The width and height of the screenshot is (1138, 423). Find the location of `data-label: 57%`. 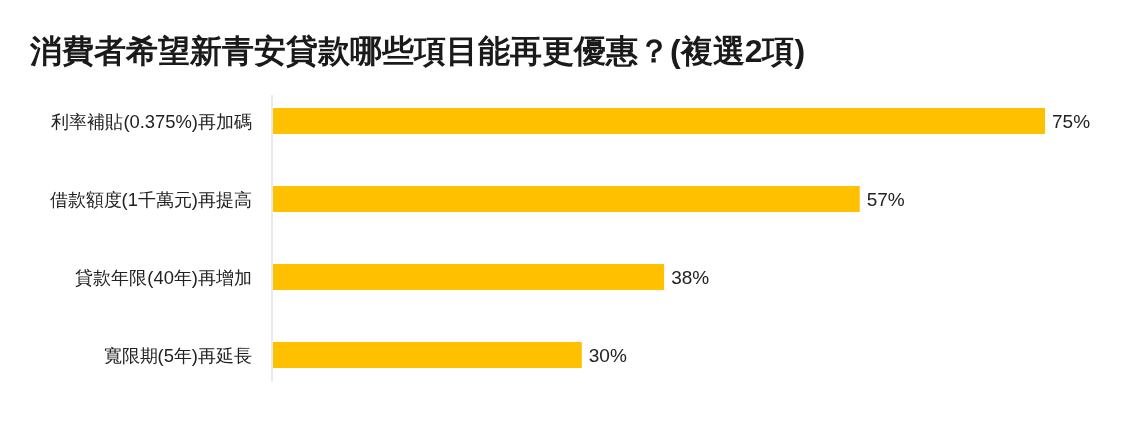

data-label: 57% is located at coordinates (885, 199).